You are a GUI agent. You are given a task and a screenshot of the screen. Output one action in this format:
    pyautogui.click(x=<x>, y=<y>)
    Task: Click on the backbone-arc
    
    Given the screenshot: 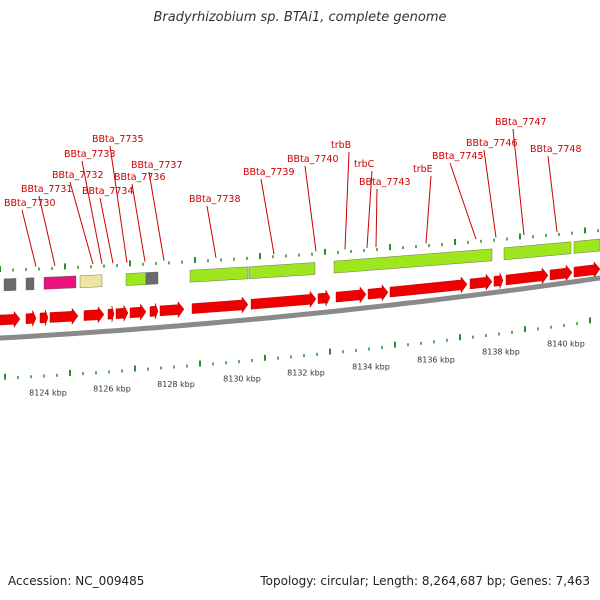 What is the action you would take?
    pyautogui.click(x=300, y=308)
    